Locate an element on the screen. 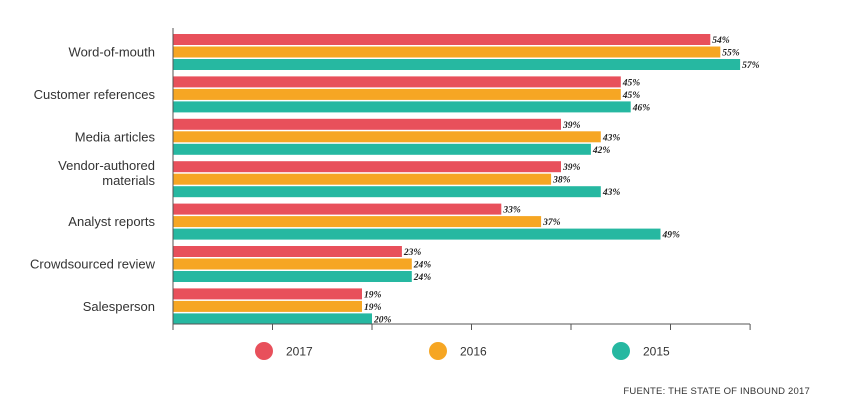  value-label: 46% is located at coordinates (641, 108).